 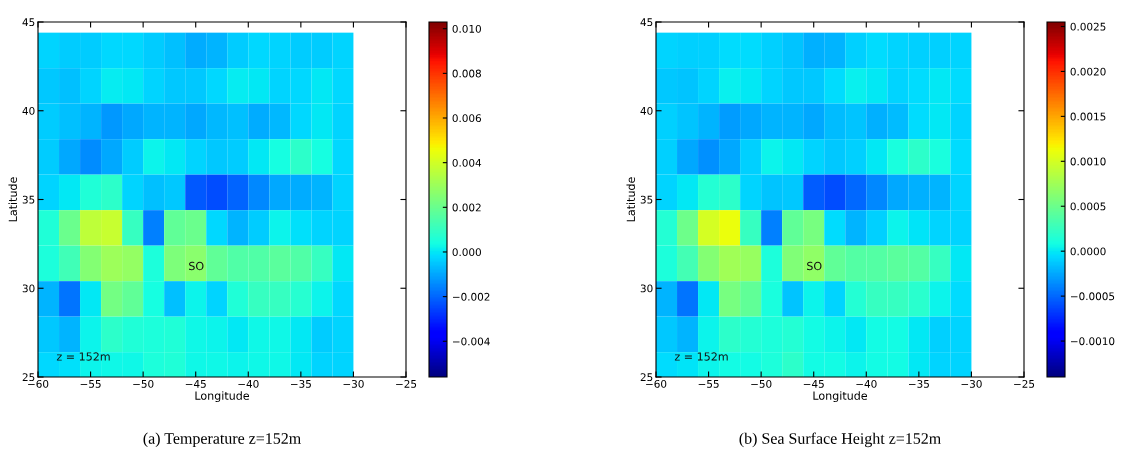 I want to click on color-bar-label: −0.0005, so click(x=1092, y=296).